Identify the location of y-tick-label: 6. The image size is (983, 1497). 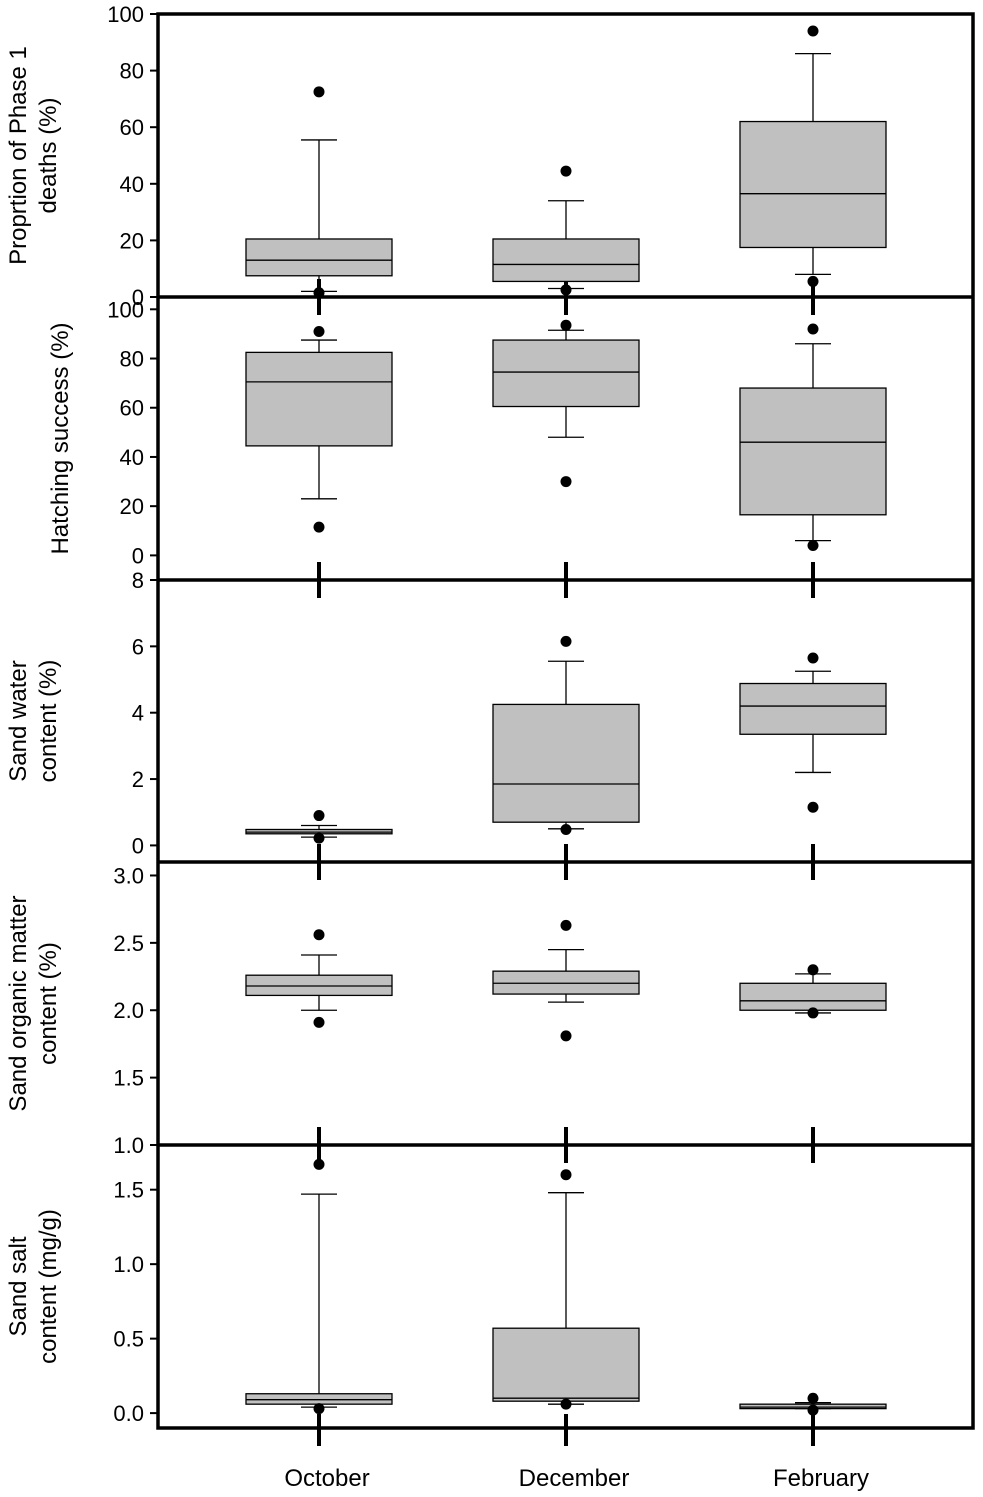
(138, 646).